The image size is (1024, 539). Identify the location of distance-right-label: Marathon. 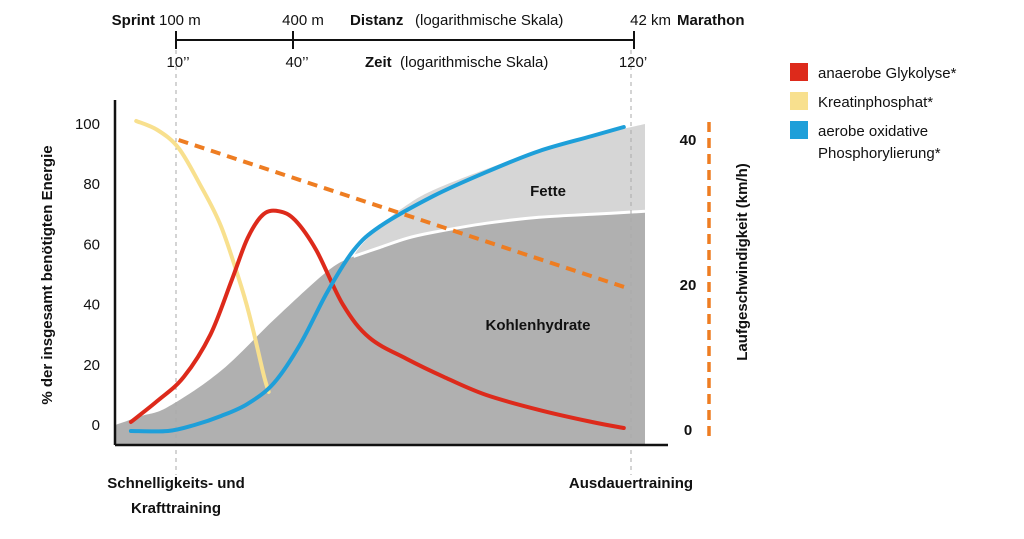
(711, 20).